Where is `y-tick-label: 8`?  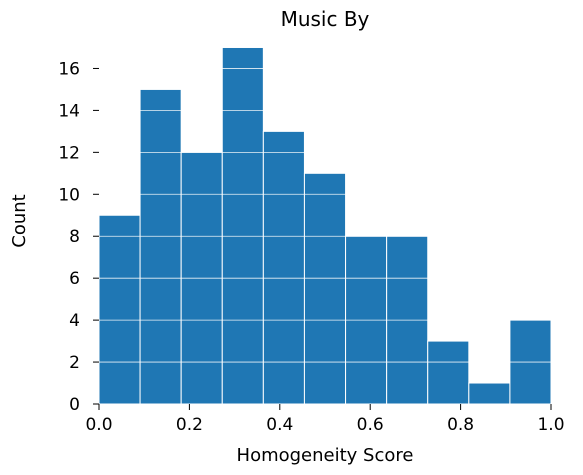 y-tick-label: 8 is located at coordinates (74, 237).